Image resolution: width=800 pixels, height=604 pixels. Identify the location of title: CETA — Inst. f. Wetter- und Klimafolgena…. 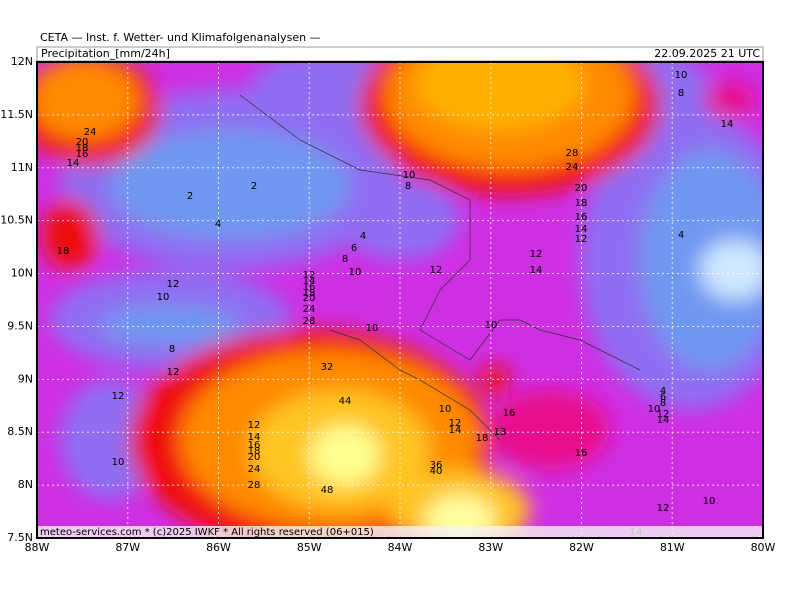
(180, 37).